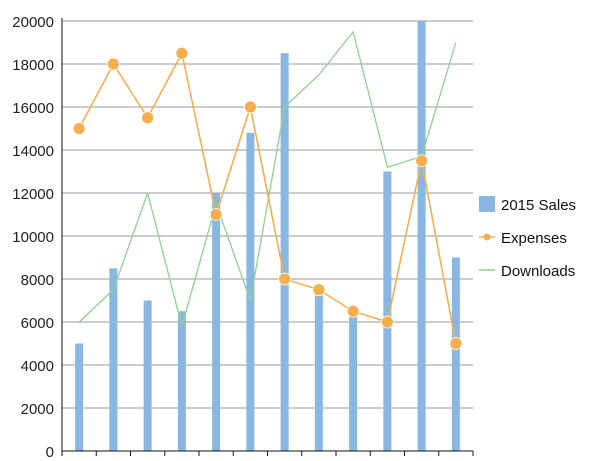 The height and width of the screenshot is (461, 595). What do you see at coordinates (37, 323) in the screenshot?
I see `y-tick-label: 6000` at bounding box center [37, 323].